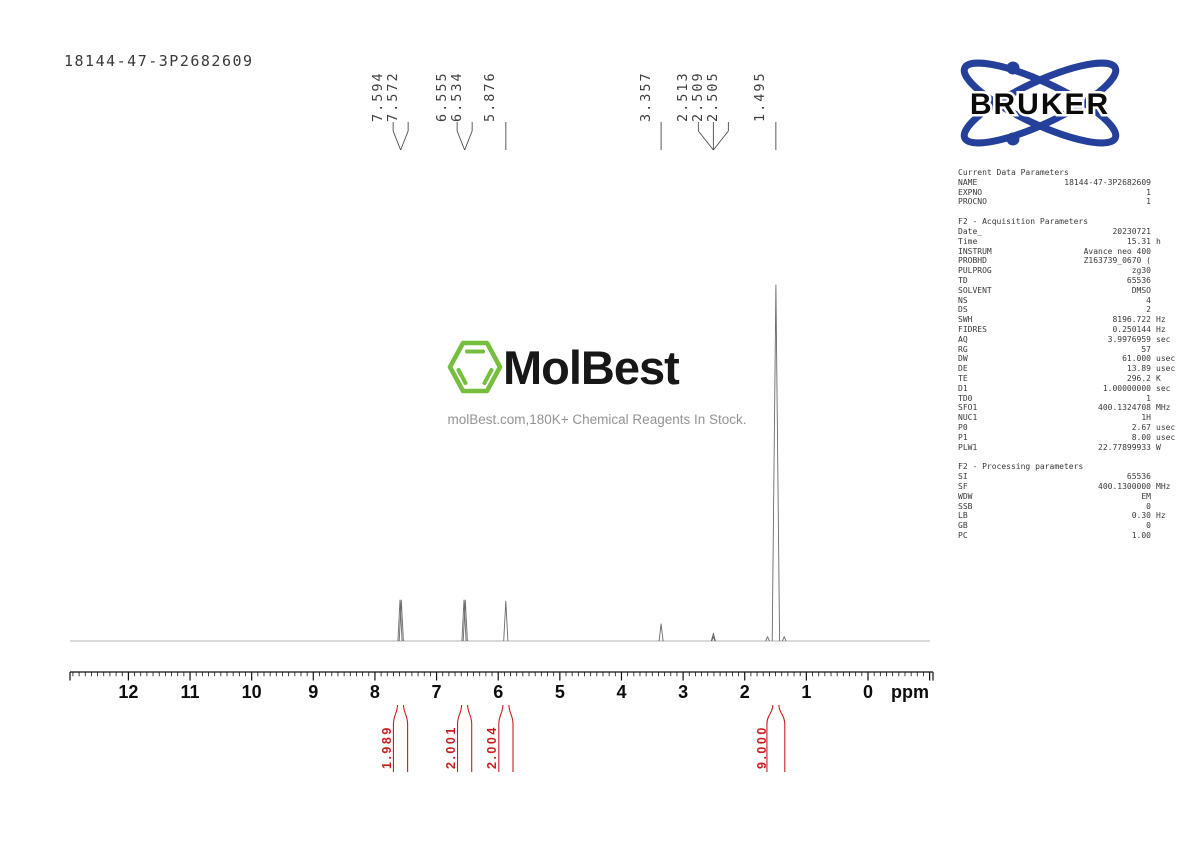 The image size is (1190, 842). I want to click on parameter-unit: sec, so click(1163, 339).